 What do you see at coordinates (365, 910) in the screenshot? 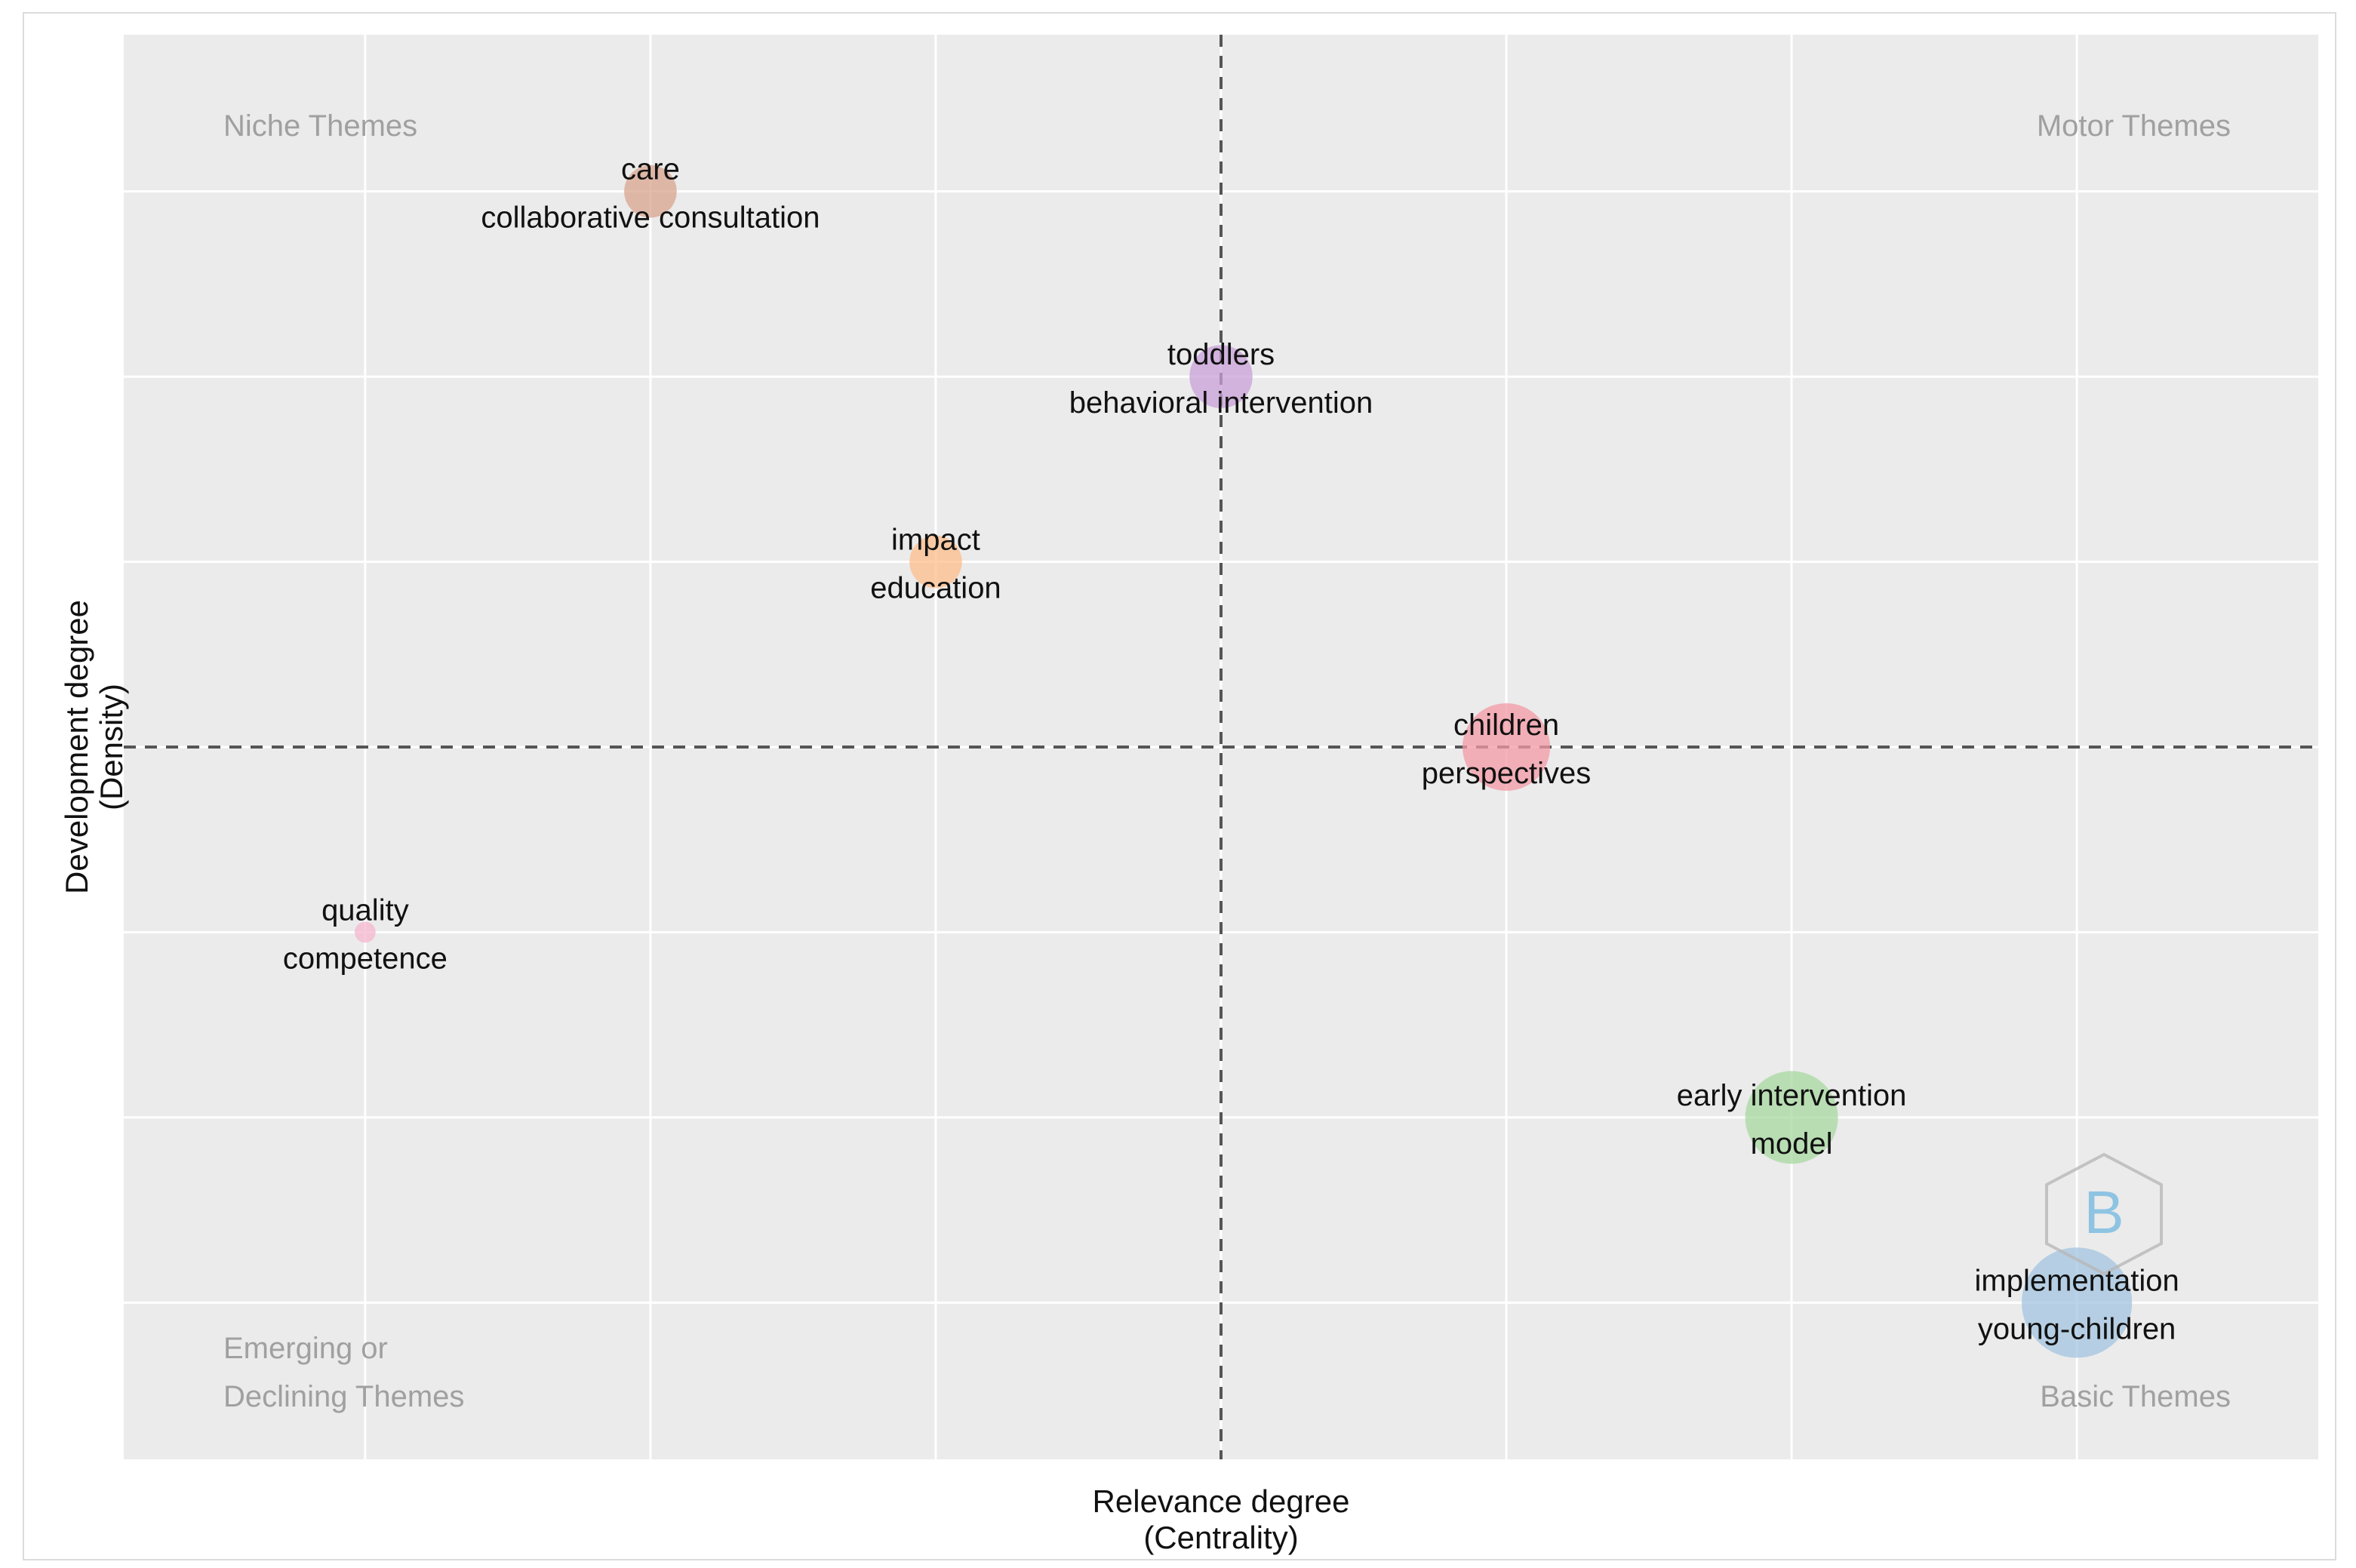
I see `cluster-label-line: quality` at bounding box center [365, 910].